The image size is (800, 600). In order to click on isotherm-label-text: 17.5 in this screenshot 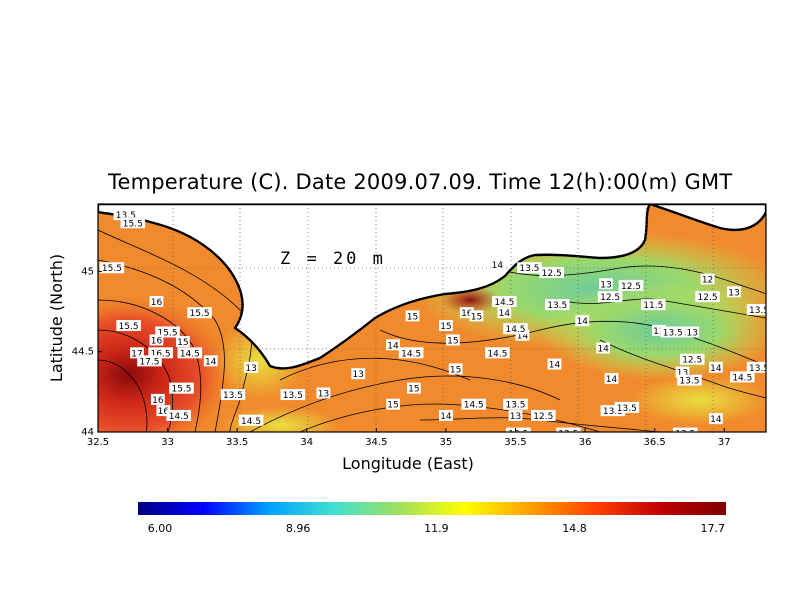, I will do `click(149, 362)`.